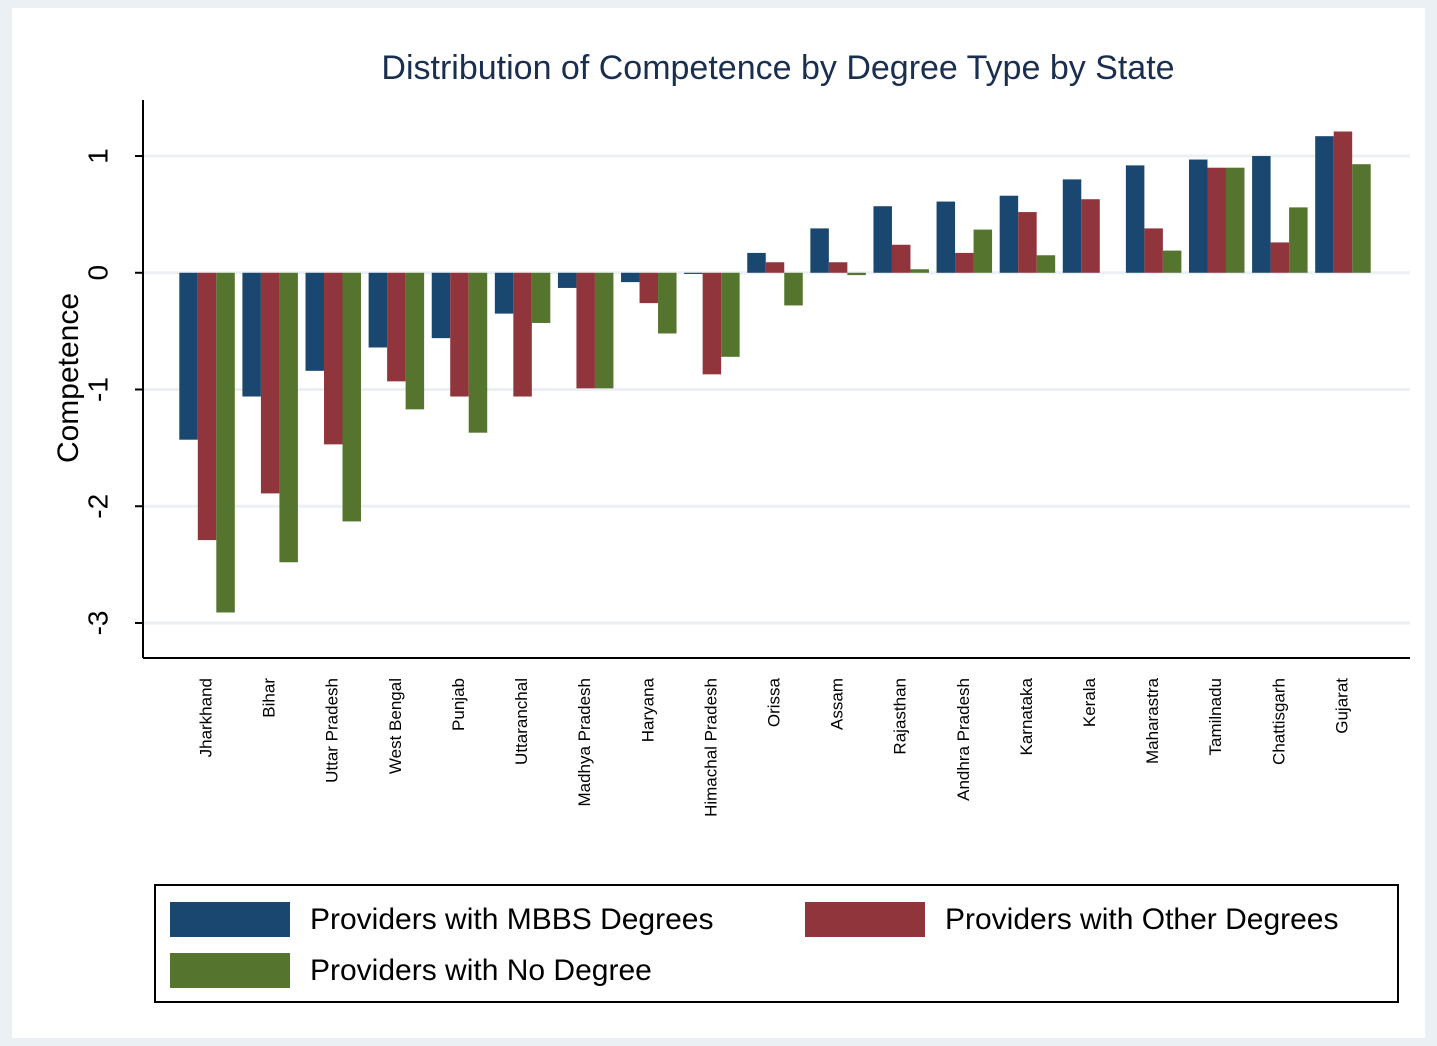 Image resolution: width=1437 pixels, height=1046 pixels. Describe the element at coordinates (97, 623) in the screenshot. I see `y-tick-label: -3` at that location.